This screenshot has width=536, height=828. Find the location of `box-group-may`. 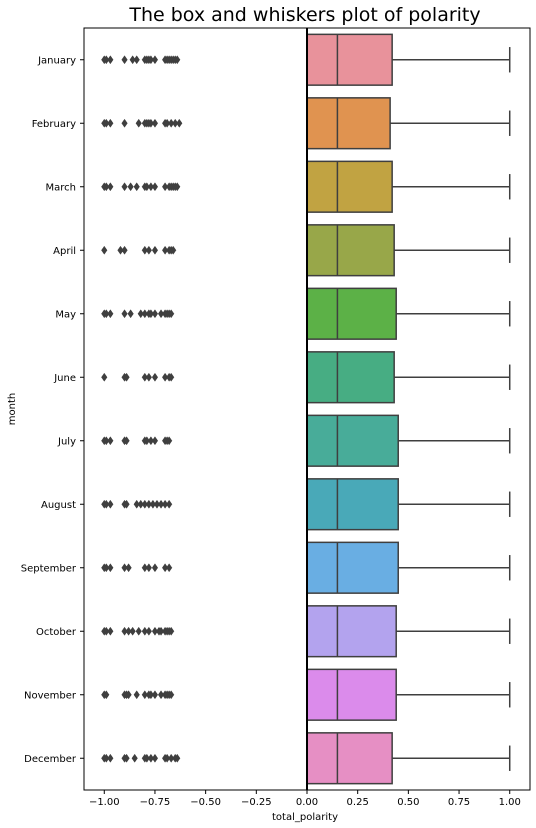

box-group-may is located at coordinates (306, 313).